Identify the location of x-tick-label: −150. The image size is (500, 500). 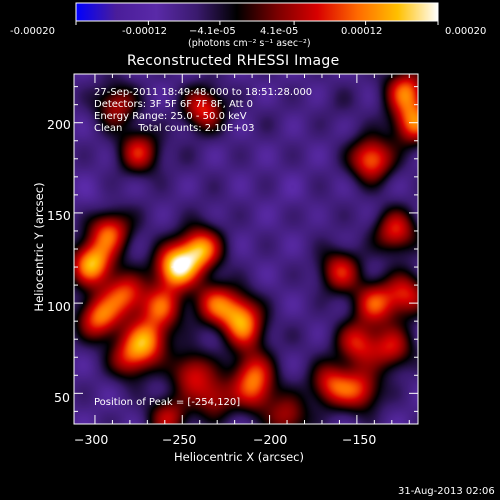
(359, 439).